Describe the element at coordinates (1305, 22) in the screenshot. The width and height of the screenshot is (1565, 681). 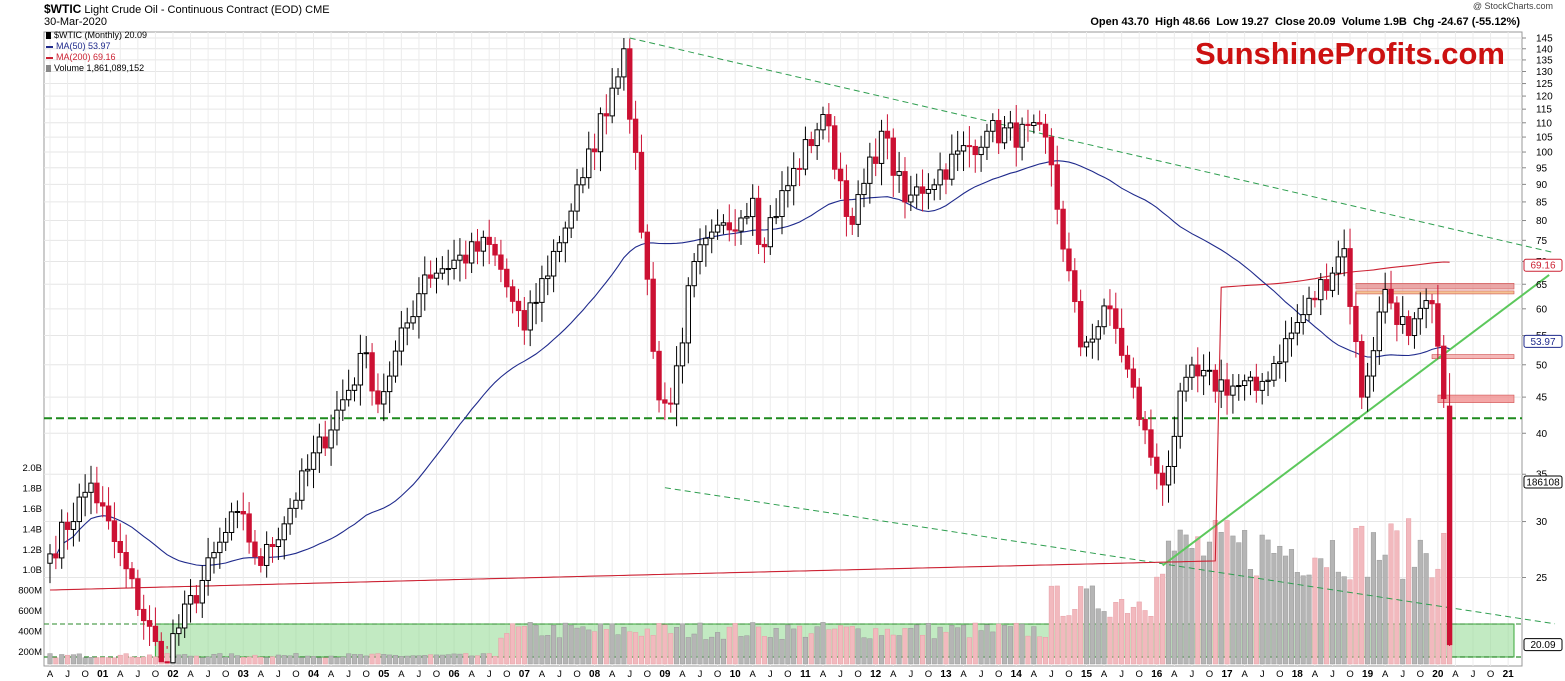
I see `close-value: Close 20.09` at that location.